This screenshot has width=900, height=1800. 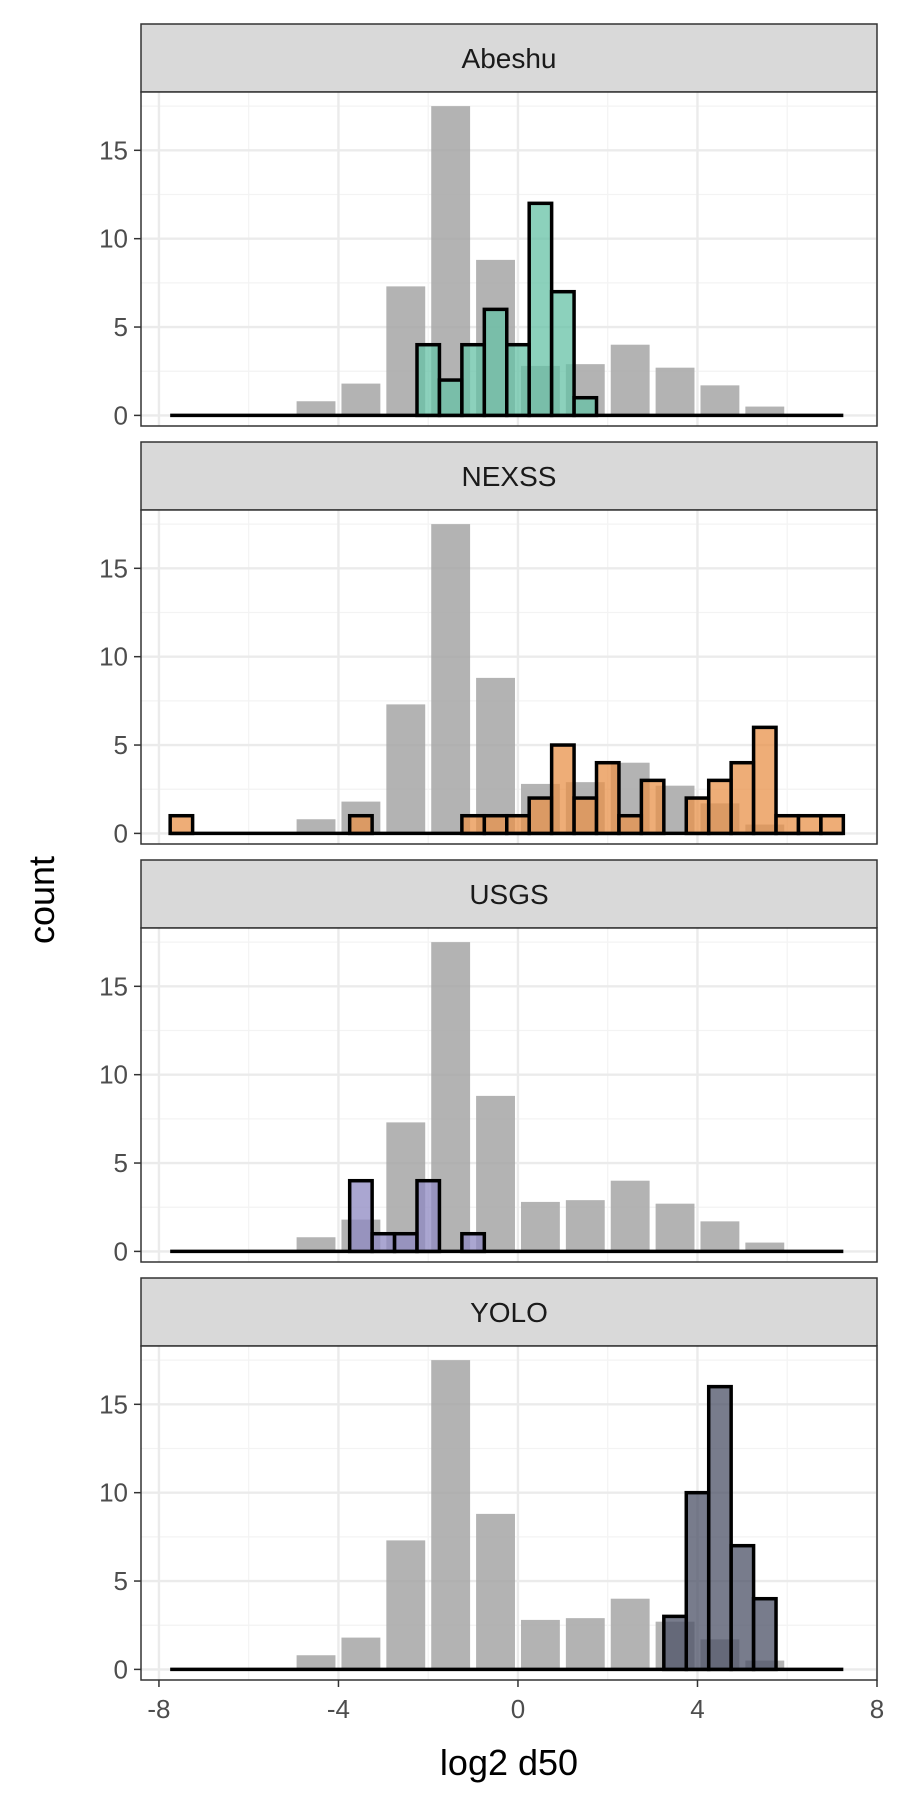 I want to click on x-tick-label: 0, so click(x=518, y=1709).